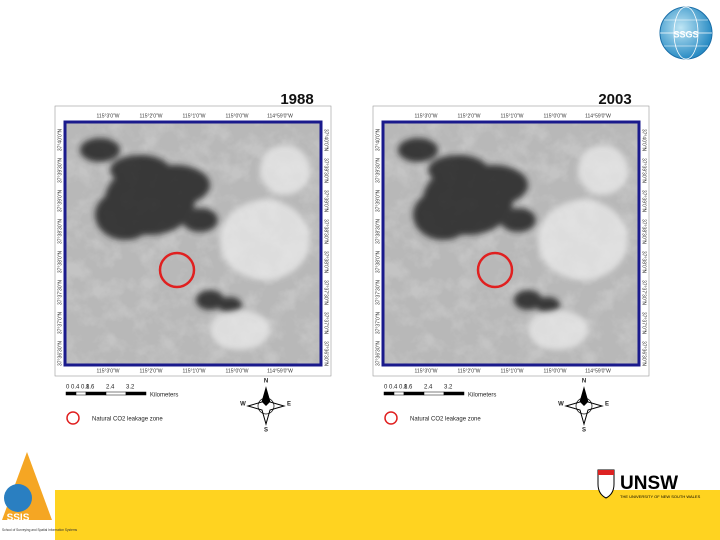  What do you see at coordinates (18, 518) in the screenshot?
I see `ssis-logo-text: SSIS` at bounding box center [18, 518].